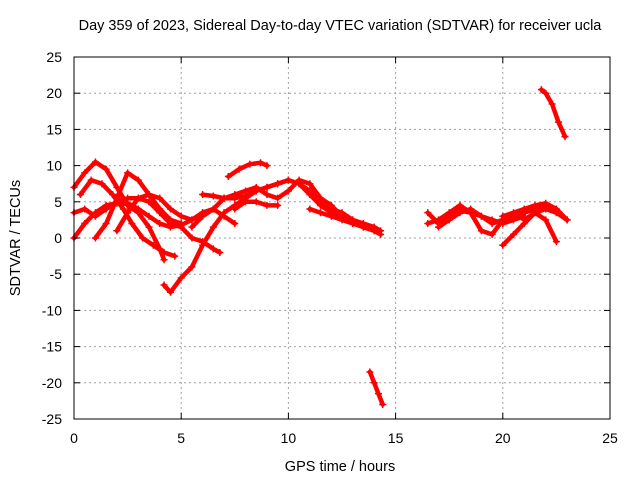  Describe the element at coordinates (553, 113) in the screenshot. I see `series-s21` at that location.